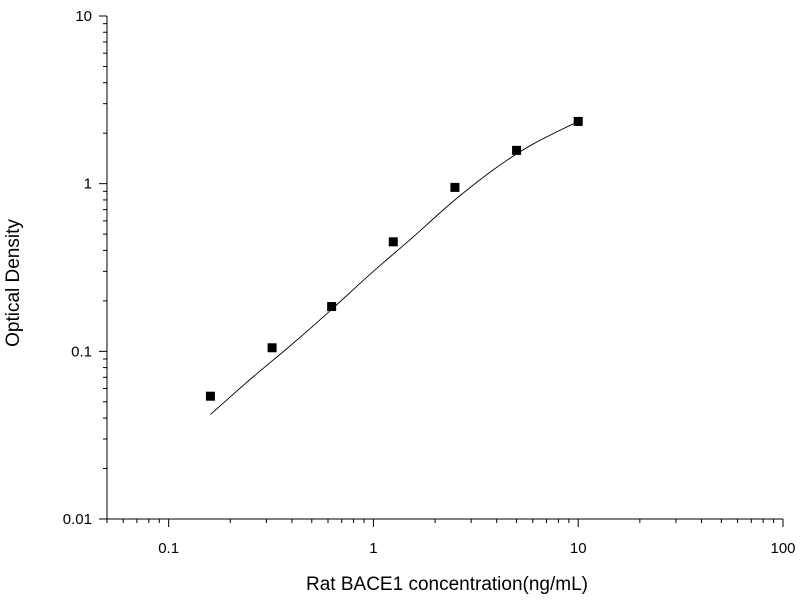  I want to click on y-tick-label: 0.1, so click(81, 351).